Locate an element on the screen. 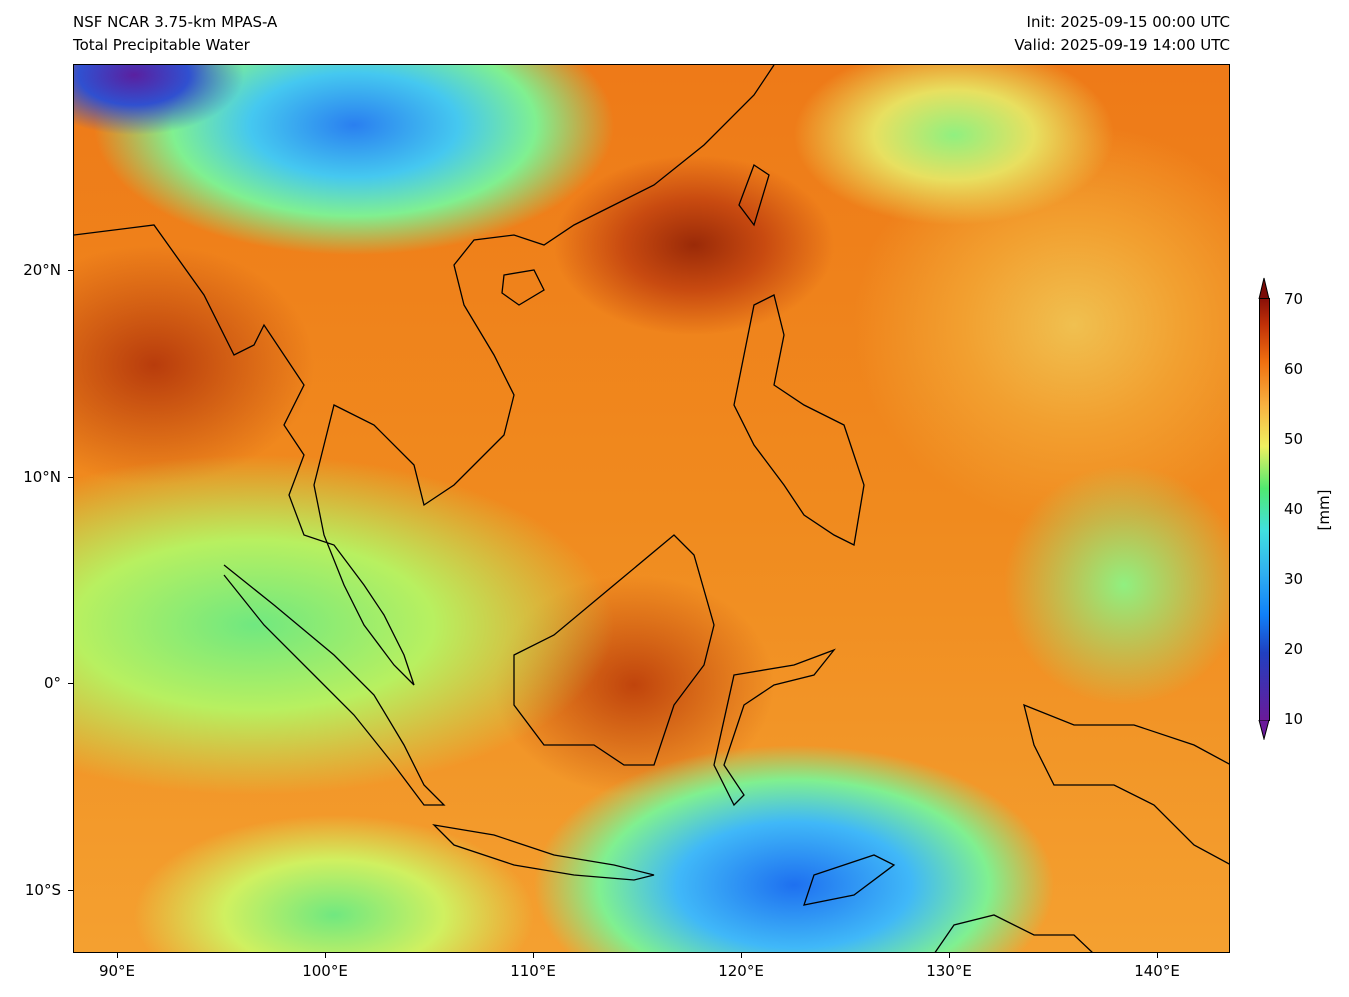 This screenshot has height=997, width=1349. field-title: Total Precipitable Water is located at coordinates (161, 45).